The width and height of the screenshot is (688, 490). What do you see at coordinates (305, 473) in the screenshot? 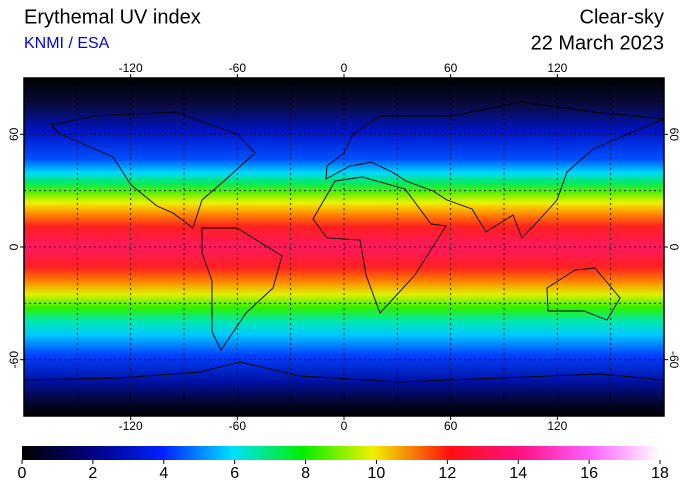
I see `colorbar-tick-label: 8` at bounding box center [305, 473].